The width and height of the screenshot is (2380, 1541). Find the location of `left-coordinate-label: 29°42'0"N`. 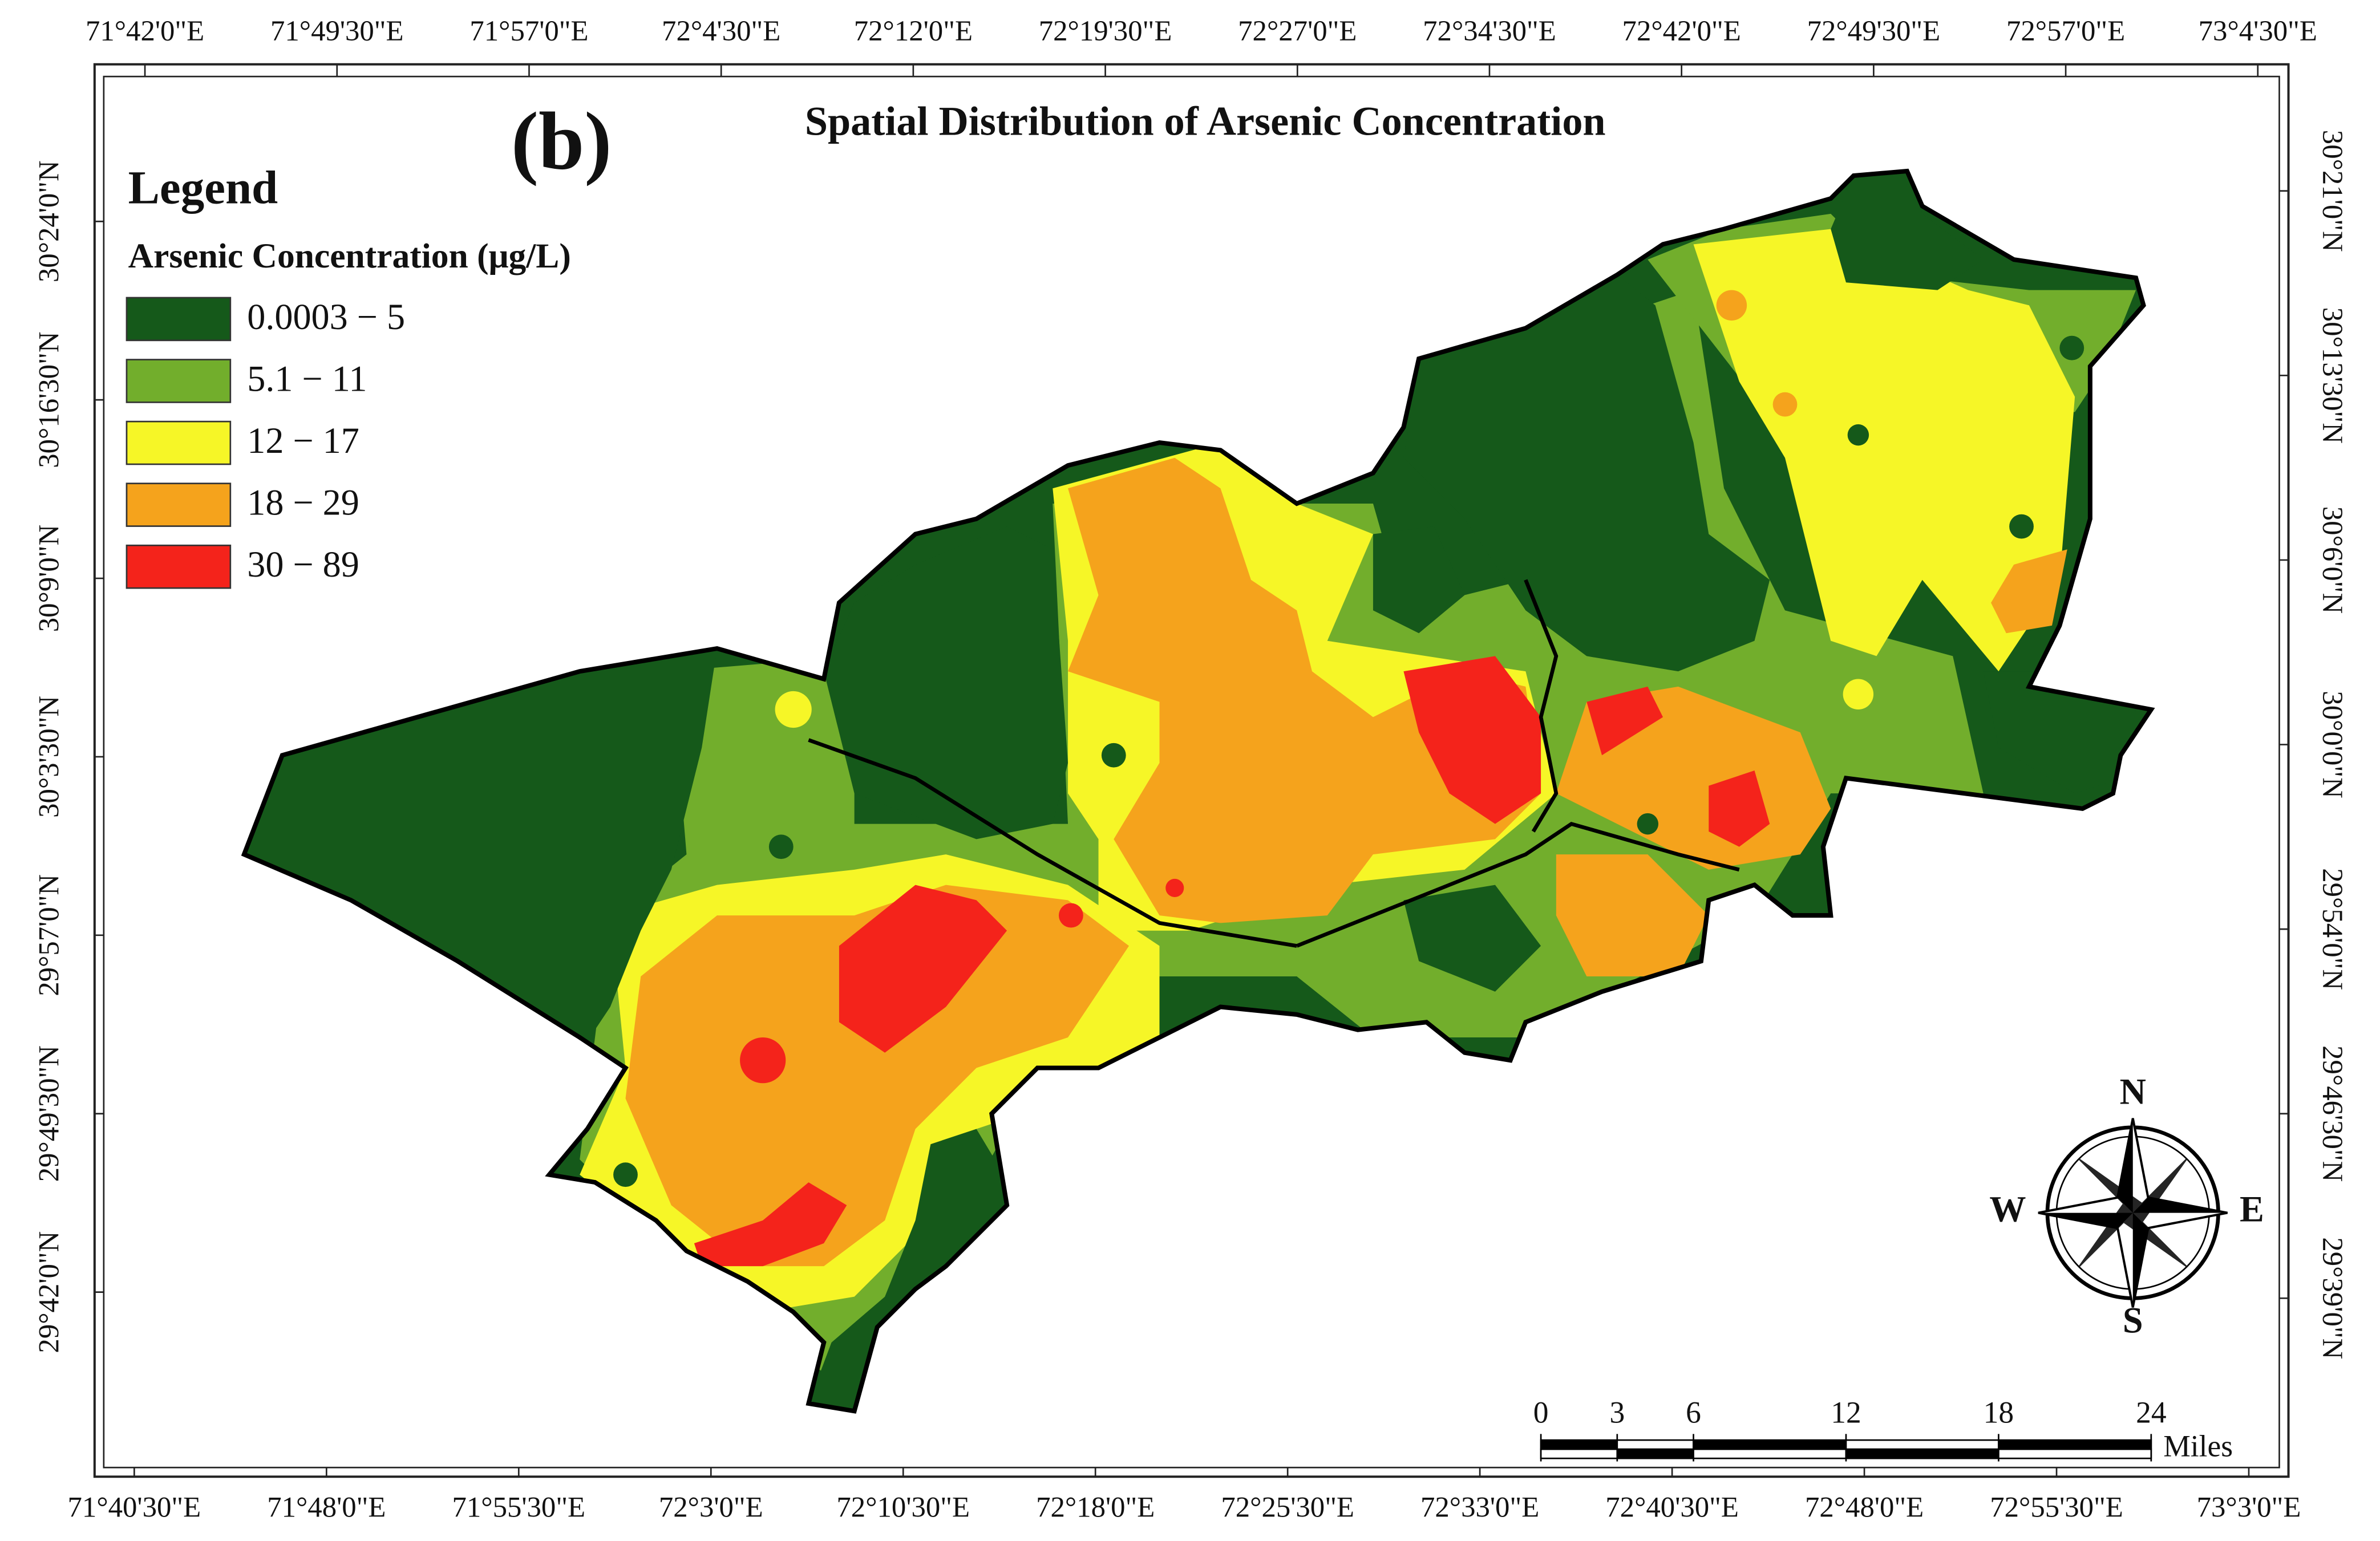

left-coordinate-label: 29°42'0"N is located at coordinates (49, 1292).